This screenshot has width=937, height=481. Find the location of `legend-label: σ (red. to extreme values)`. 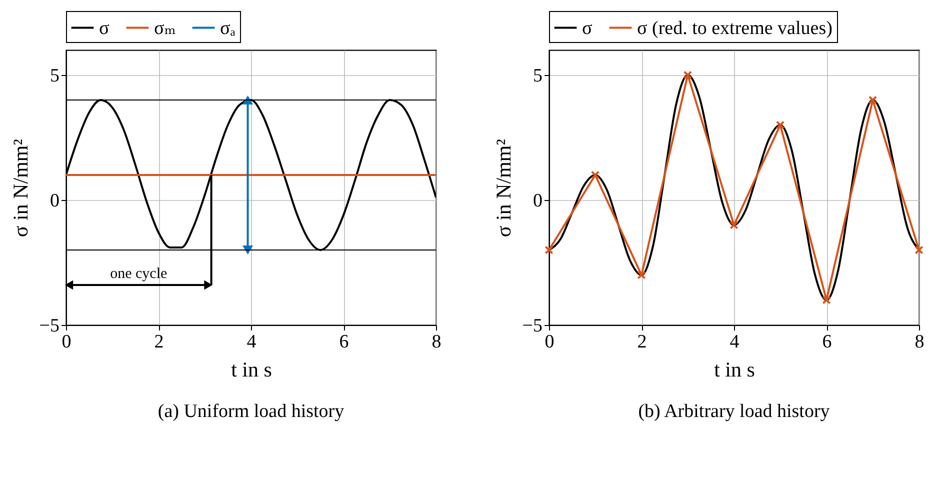

legend-label: σ (red. to extreme values) is located at coordinates (734, 28).